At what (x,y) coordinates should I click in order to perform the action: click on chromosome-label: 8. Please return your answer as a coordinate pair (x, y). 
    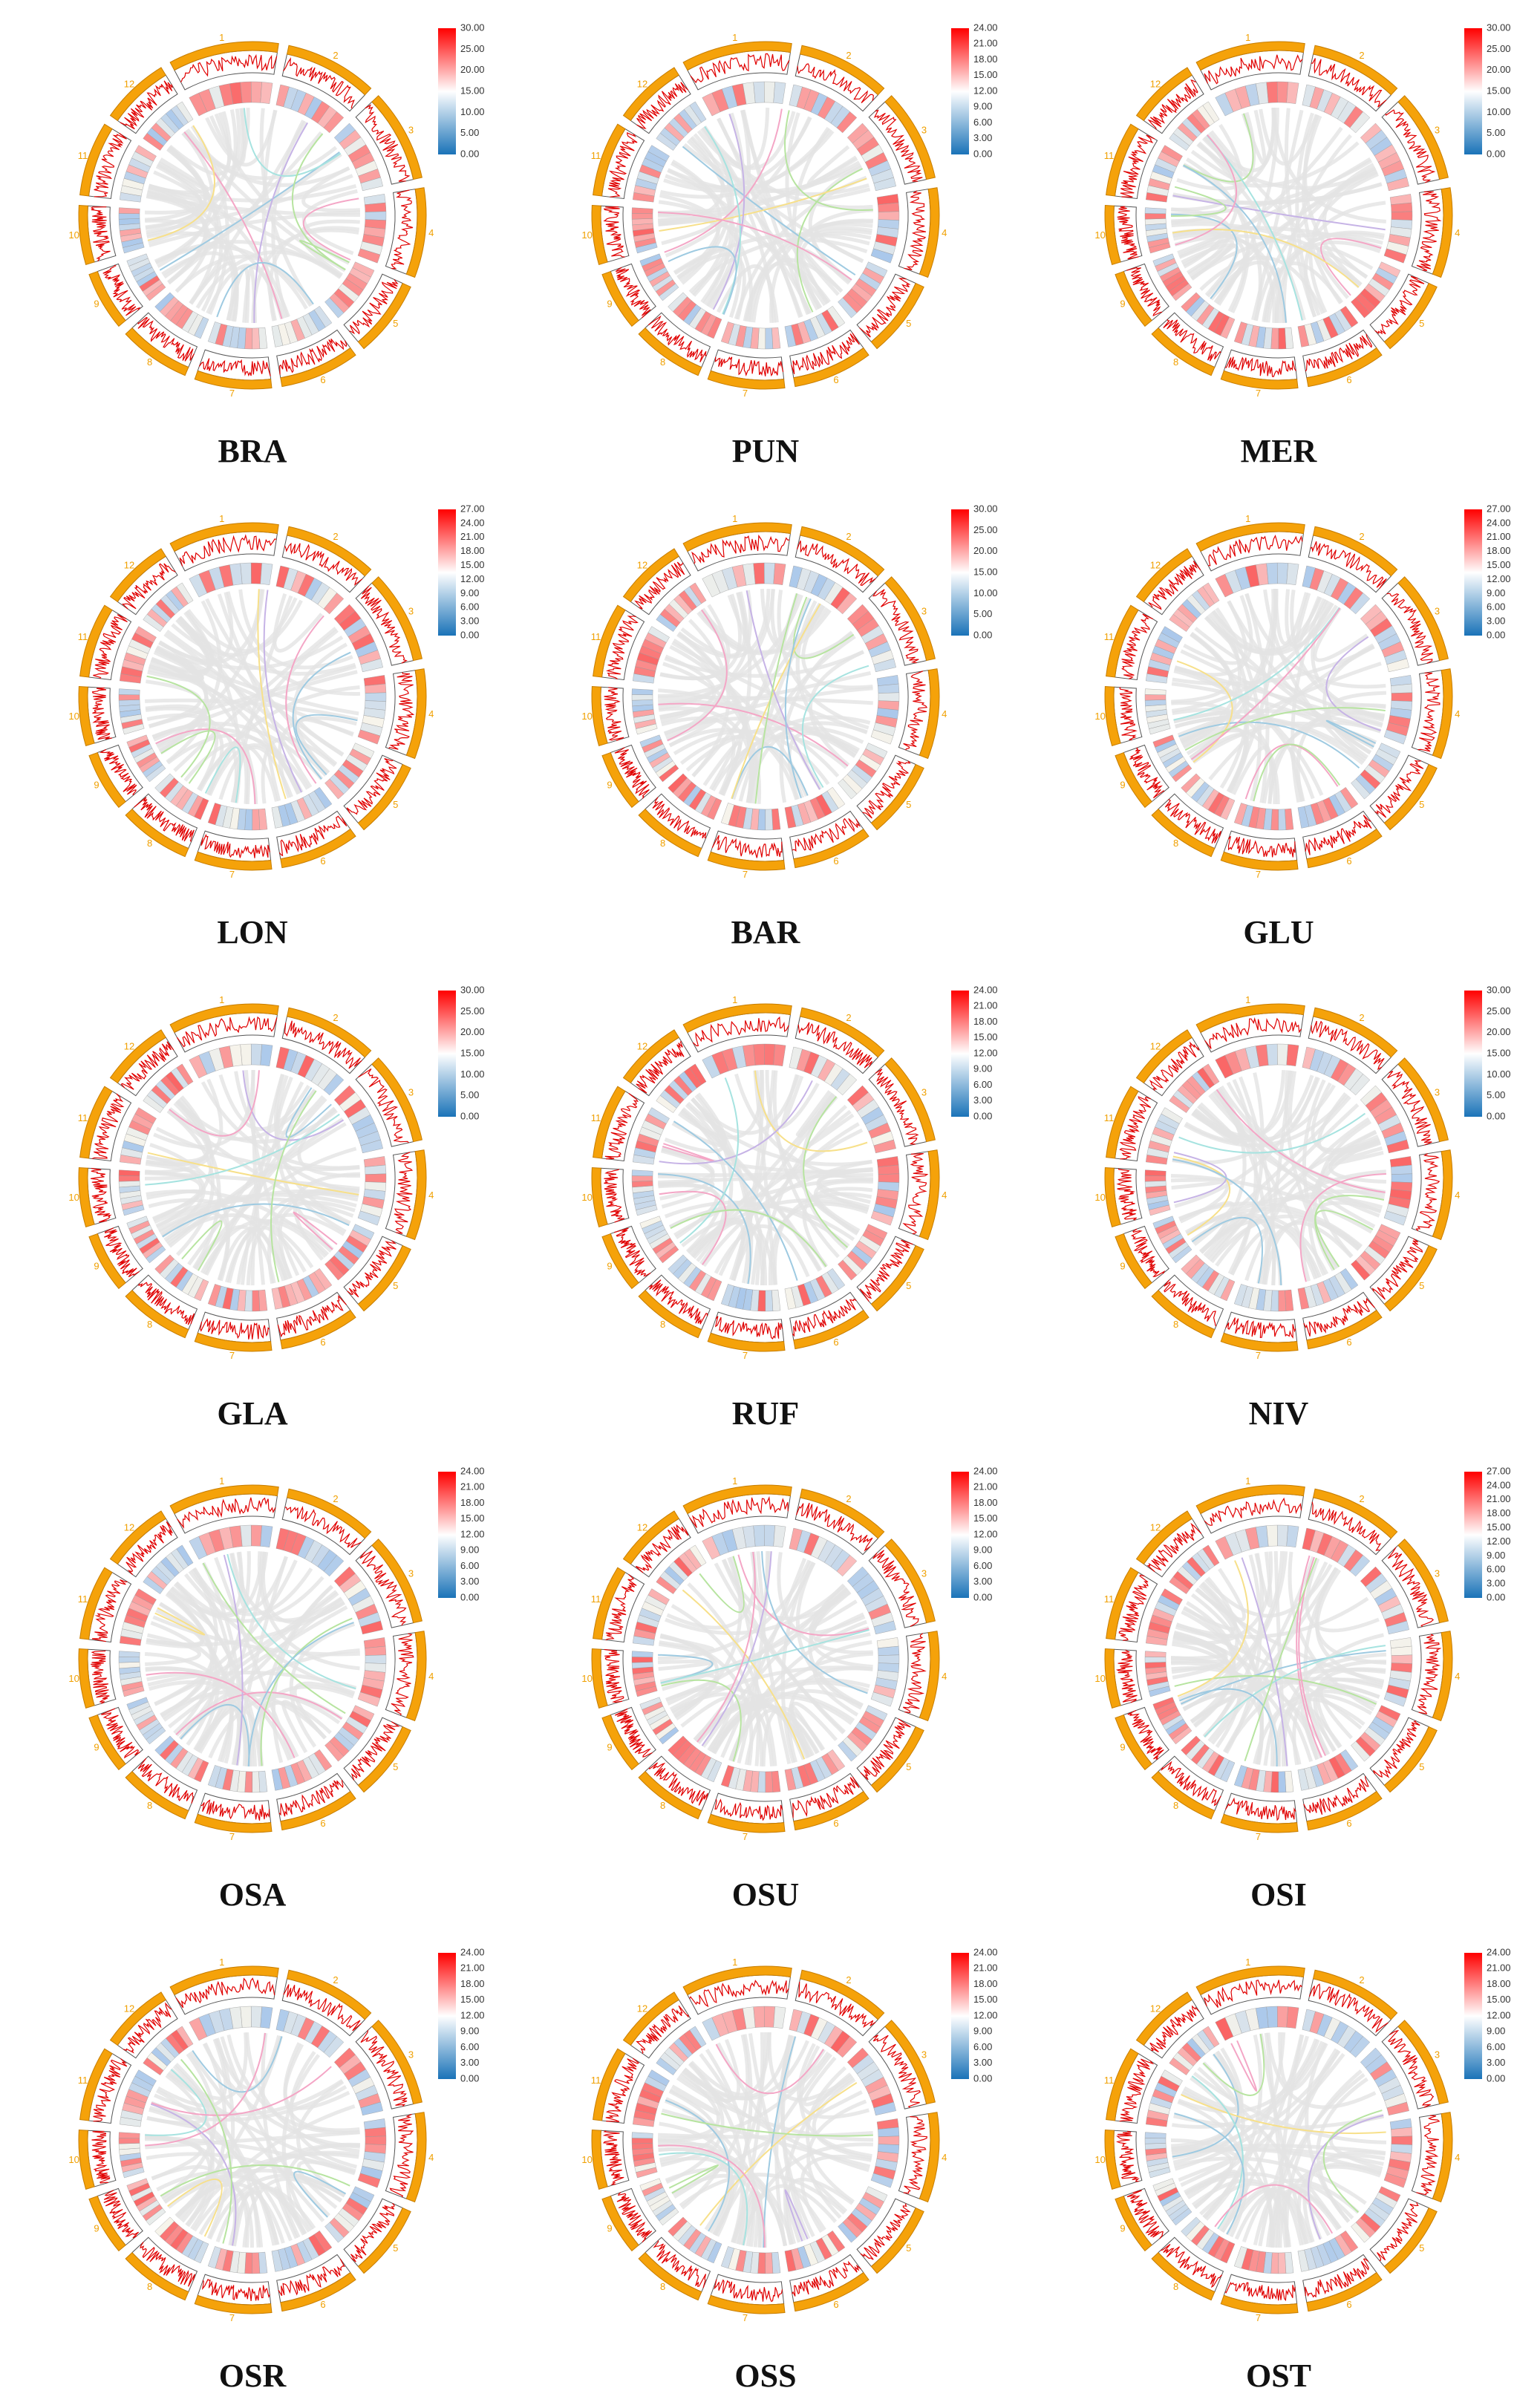
    Looking at the image, I should click on (1175, 2286).